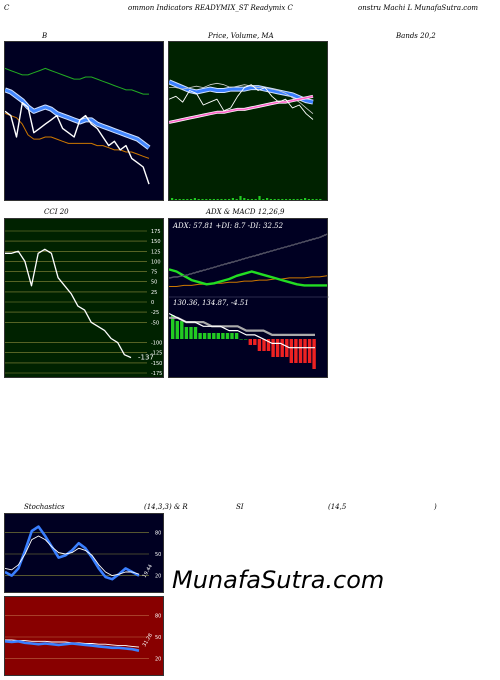 The height and width of the screenshot is (680, 500). I want to click on bb-lower-line, so click(77, 135).